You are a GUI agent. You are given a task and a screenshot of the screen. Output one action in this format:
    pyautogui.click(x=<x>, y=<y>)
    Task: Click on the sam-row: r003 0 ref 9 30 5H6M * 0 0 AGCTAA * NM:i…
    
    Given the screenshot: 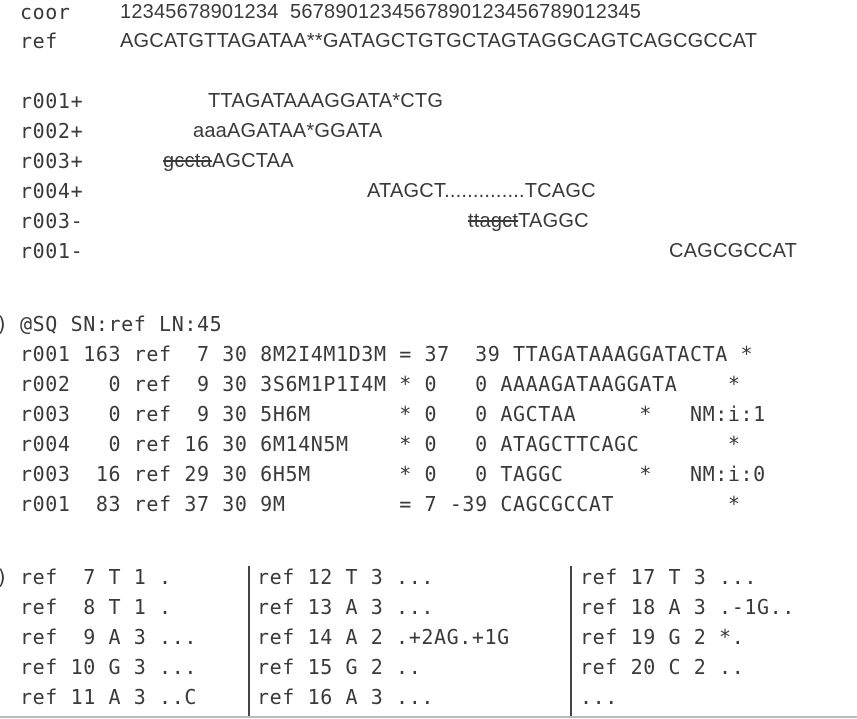 What is the action you would take?
    pyautogui.click(x=393, y=414)
    